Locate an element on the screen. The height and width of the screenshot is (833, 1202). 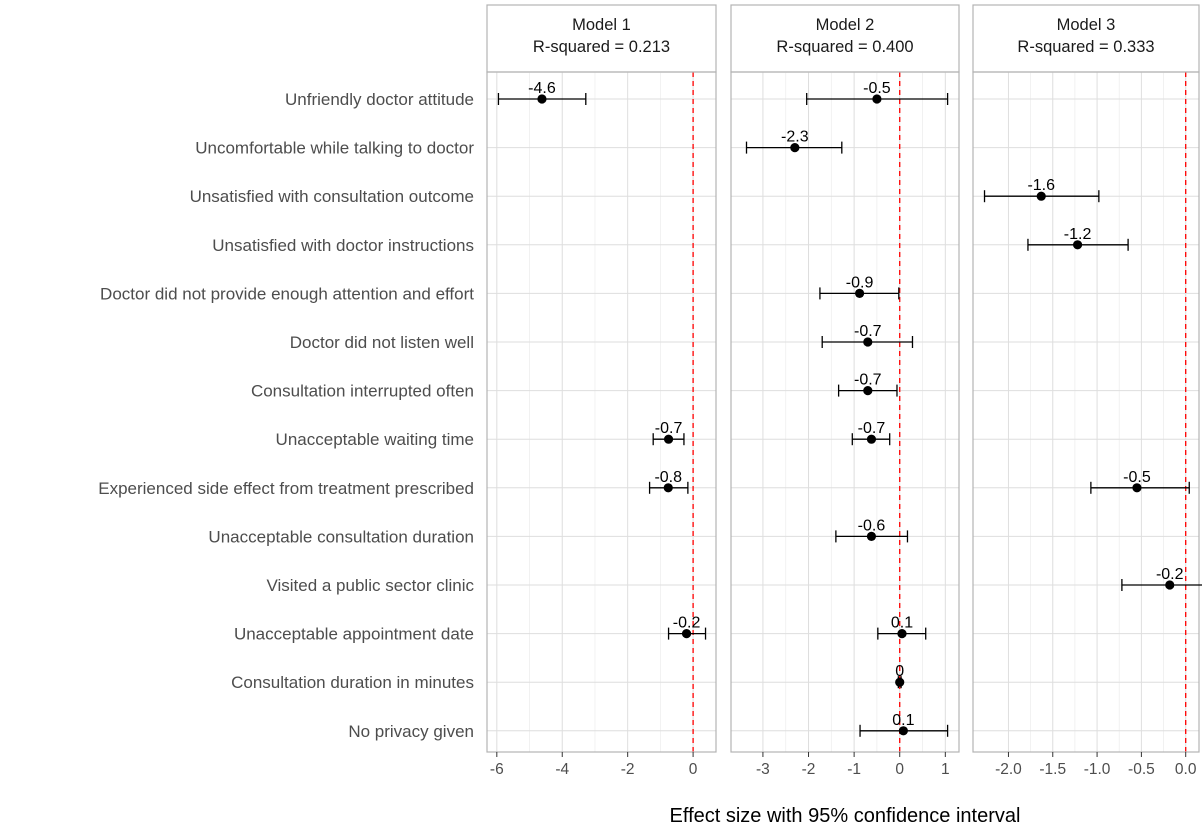
estimate-point: -0.9 is located at coordinates (859, 287).